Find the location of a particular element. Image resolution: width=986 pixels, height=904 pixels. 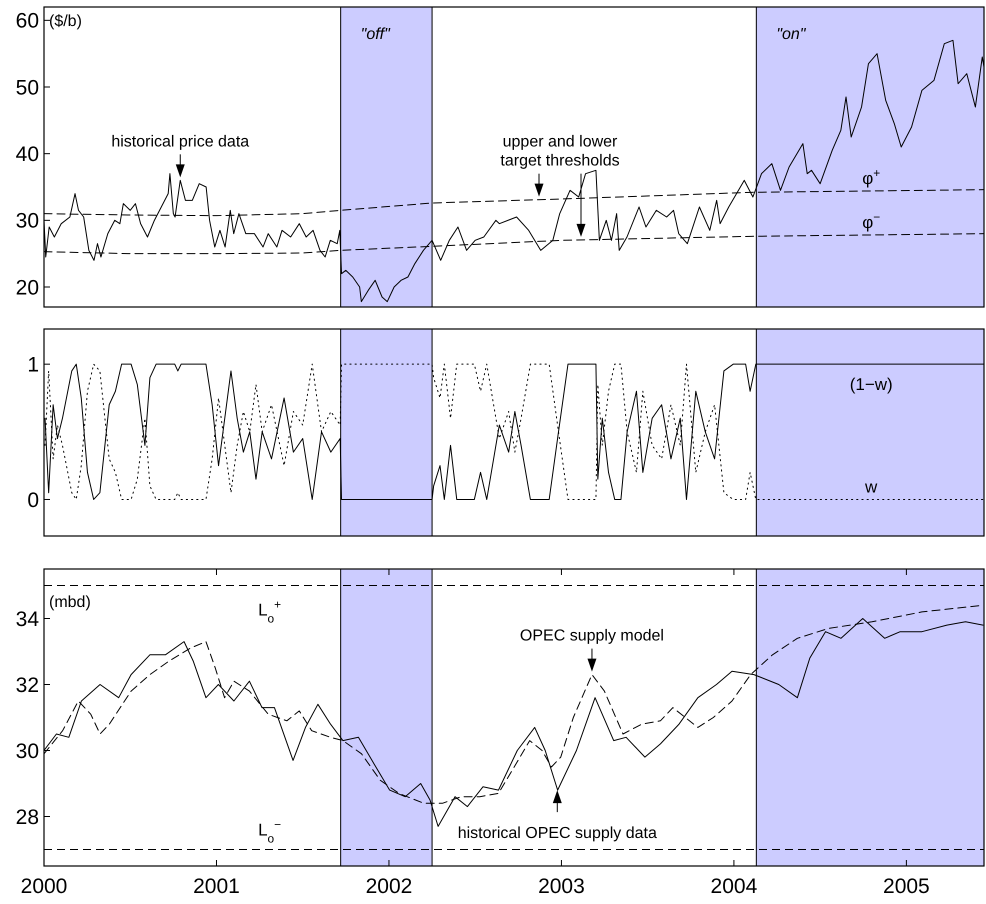

y-tick-label: 32 is located at coordinates (27, 685).